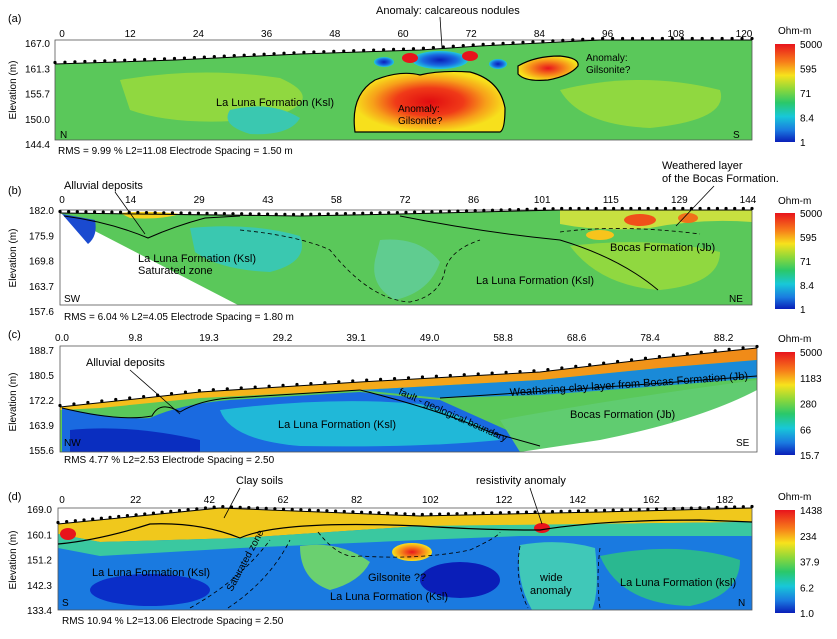 This screenshot has height=639, width=837. I want to click on red-lens, so click(640, 220).